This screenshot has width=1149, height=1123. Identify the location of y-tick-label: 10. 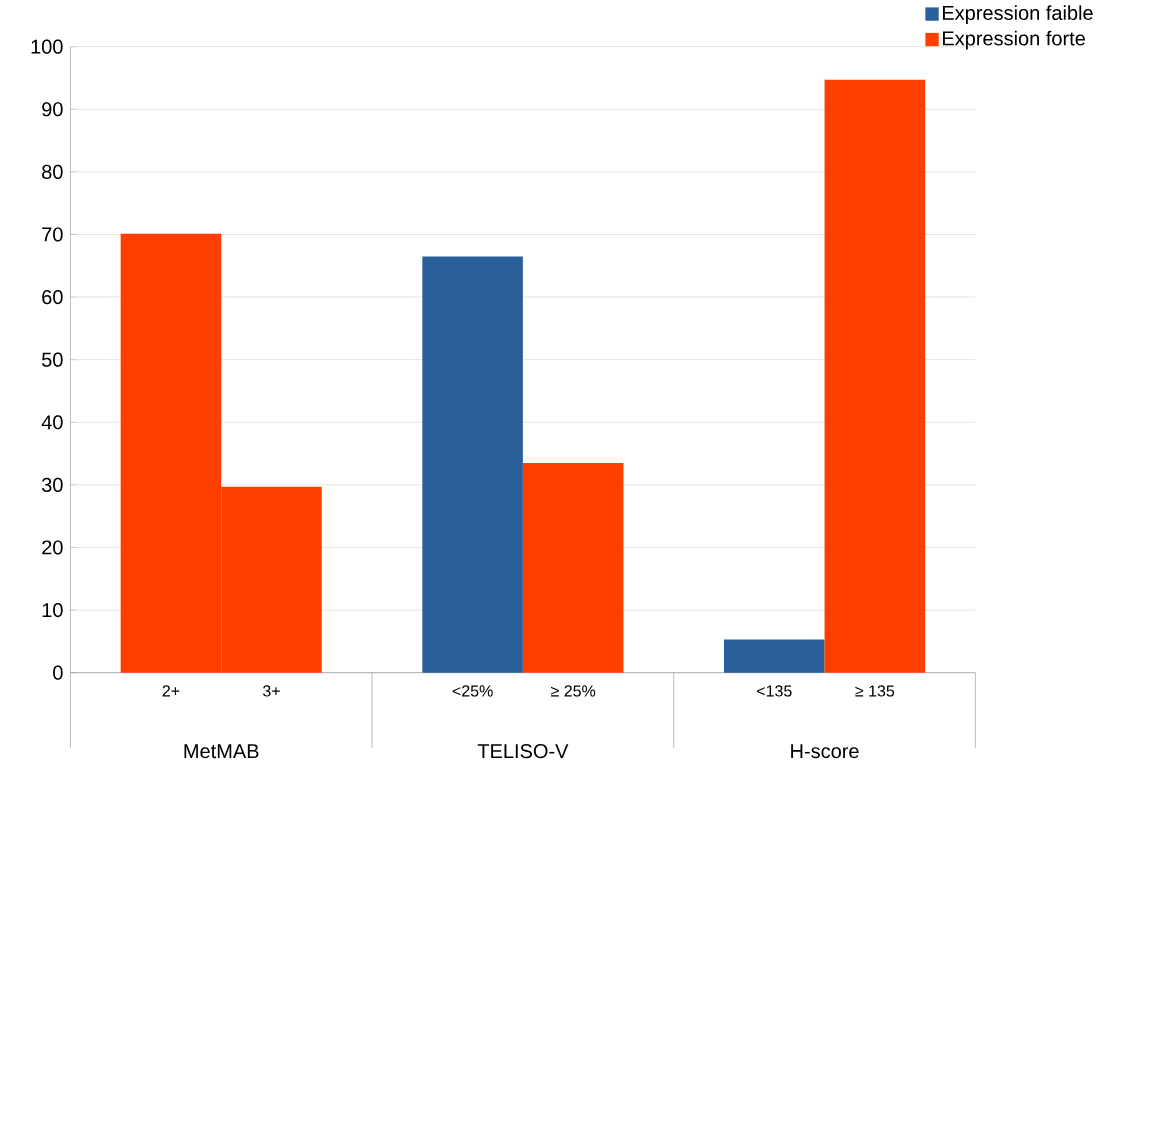
(52, 609).